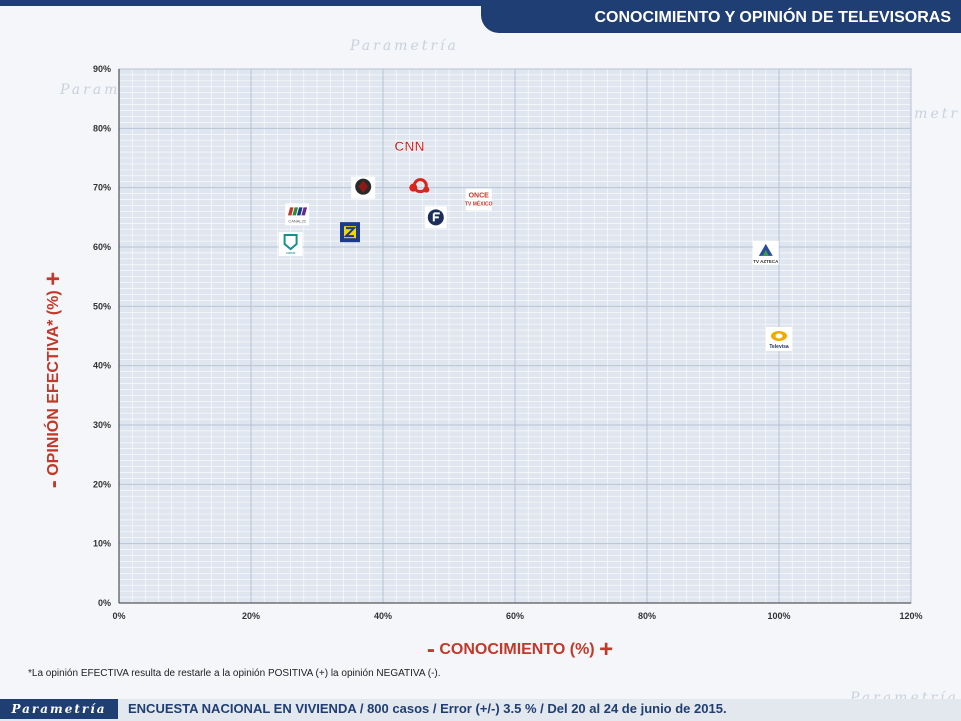 This screenshot has height=721, width=961. What do you see at coordinates (102, 336) in the screenshot?
I see `y-tick-labels: 0% 10% 20% 30% 40% 50% 60% 70% 80% 90%` at bounding box center [102, 336].